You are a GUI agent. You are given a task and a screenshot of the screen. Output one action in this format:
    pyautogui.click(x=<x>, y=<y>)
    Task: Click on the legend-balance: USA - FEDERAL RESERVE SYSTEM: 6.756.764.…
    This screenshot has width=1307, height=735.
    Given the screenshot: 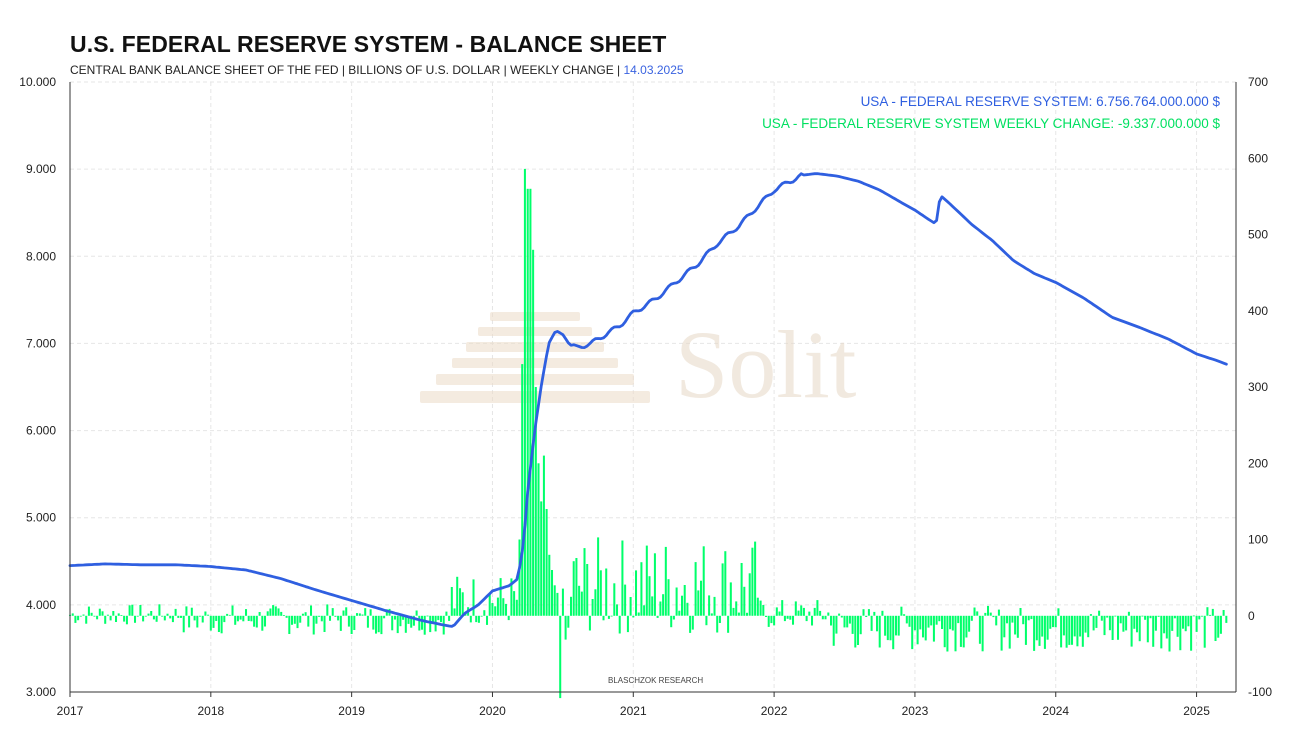 What is the action you would take?
    pyautogui.click(x=1041, y=101)
    